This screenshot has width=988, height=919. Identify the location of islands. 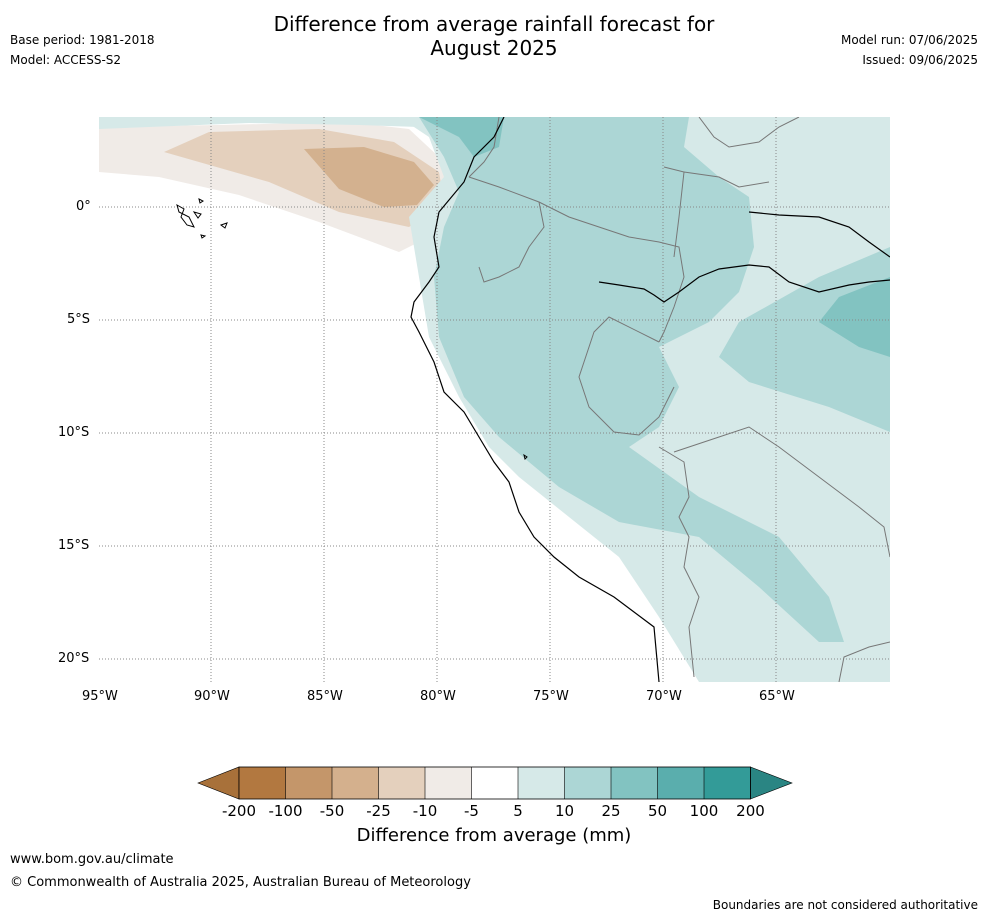
(352, 329).